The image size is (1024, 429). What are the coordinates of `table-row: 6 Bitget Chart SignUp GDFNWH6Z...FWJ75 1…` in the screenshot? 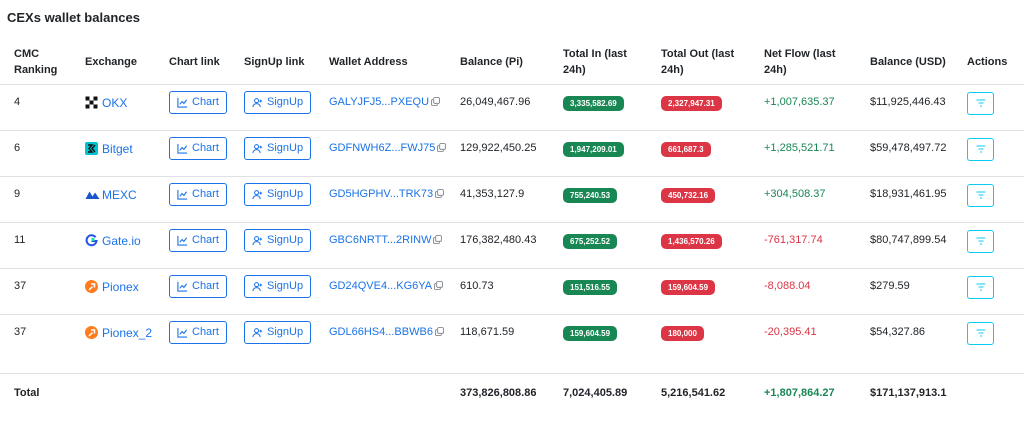 It's located at (512, 153).